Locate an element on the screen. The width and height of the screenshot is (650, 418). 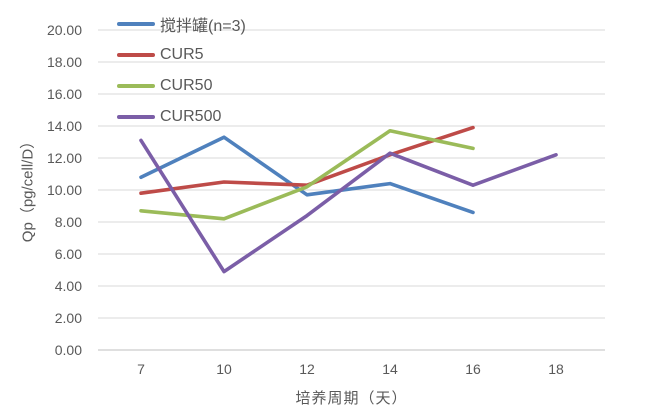
x-tick-label: 14 is located at coordinates (390, 369).